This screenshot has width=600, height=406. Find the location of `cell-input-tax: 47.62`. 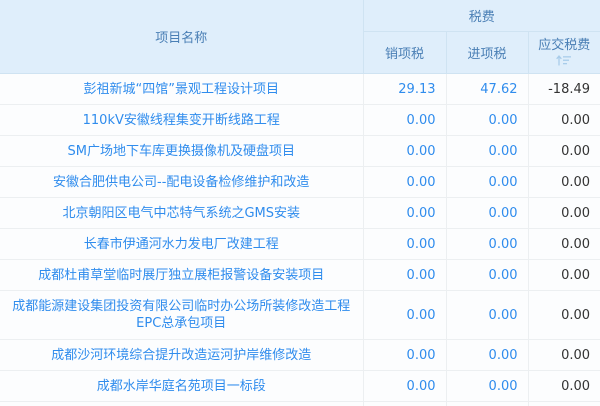

cell-input-tax: 47.62 is located at coordinates (487, 89).